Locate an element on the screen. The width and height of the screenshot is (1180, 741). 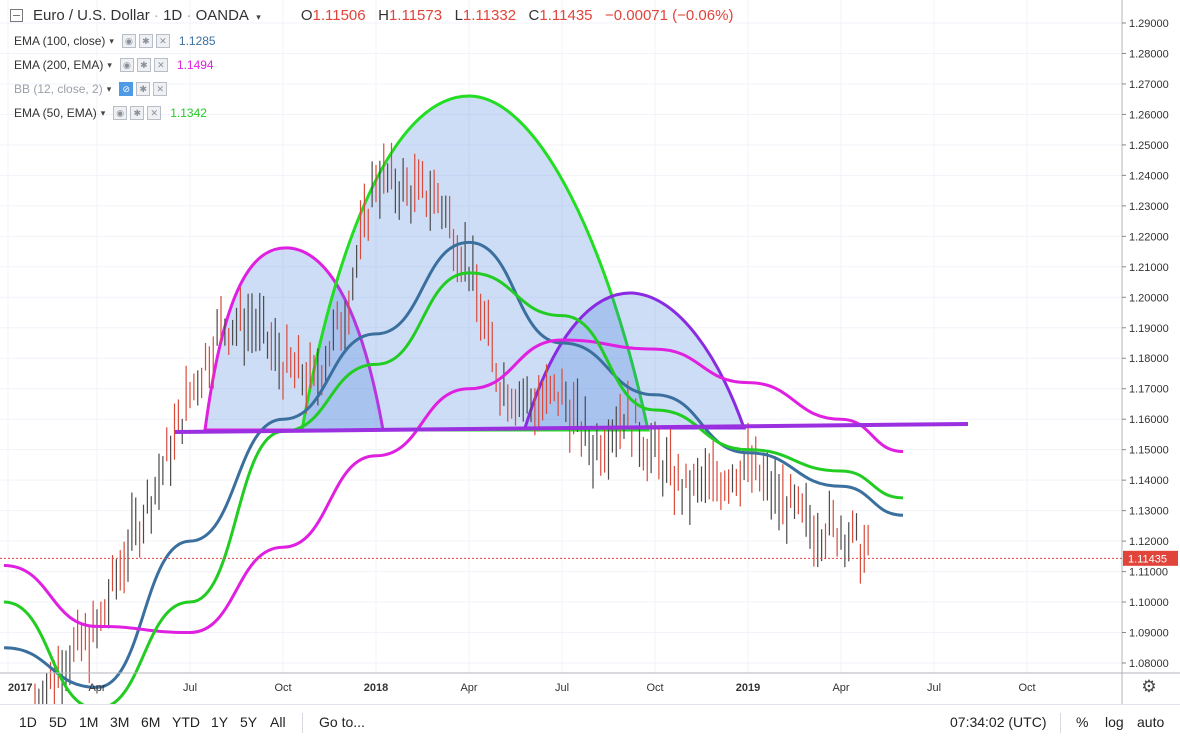
y-tick-label: 1.19000 is located at coordinates (1149, 329).